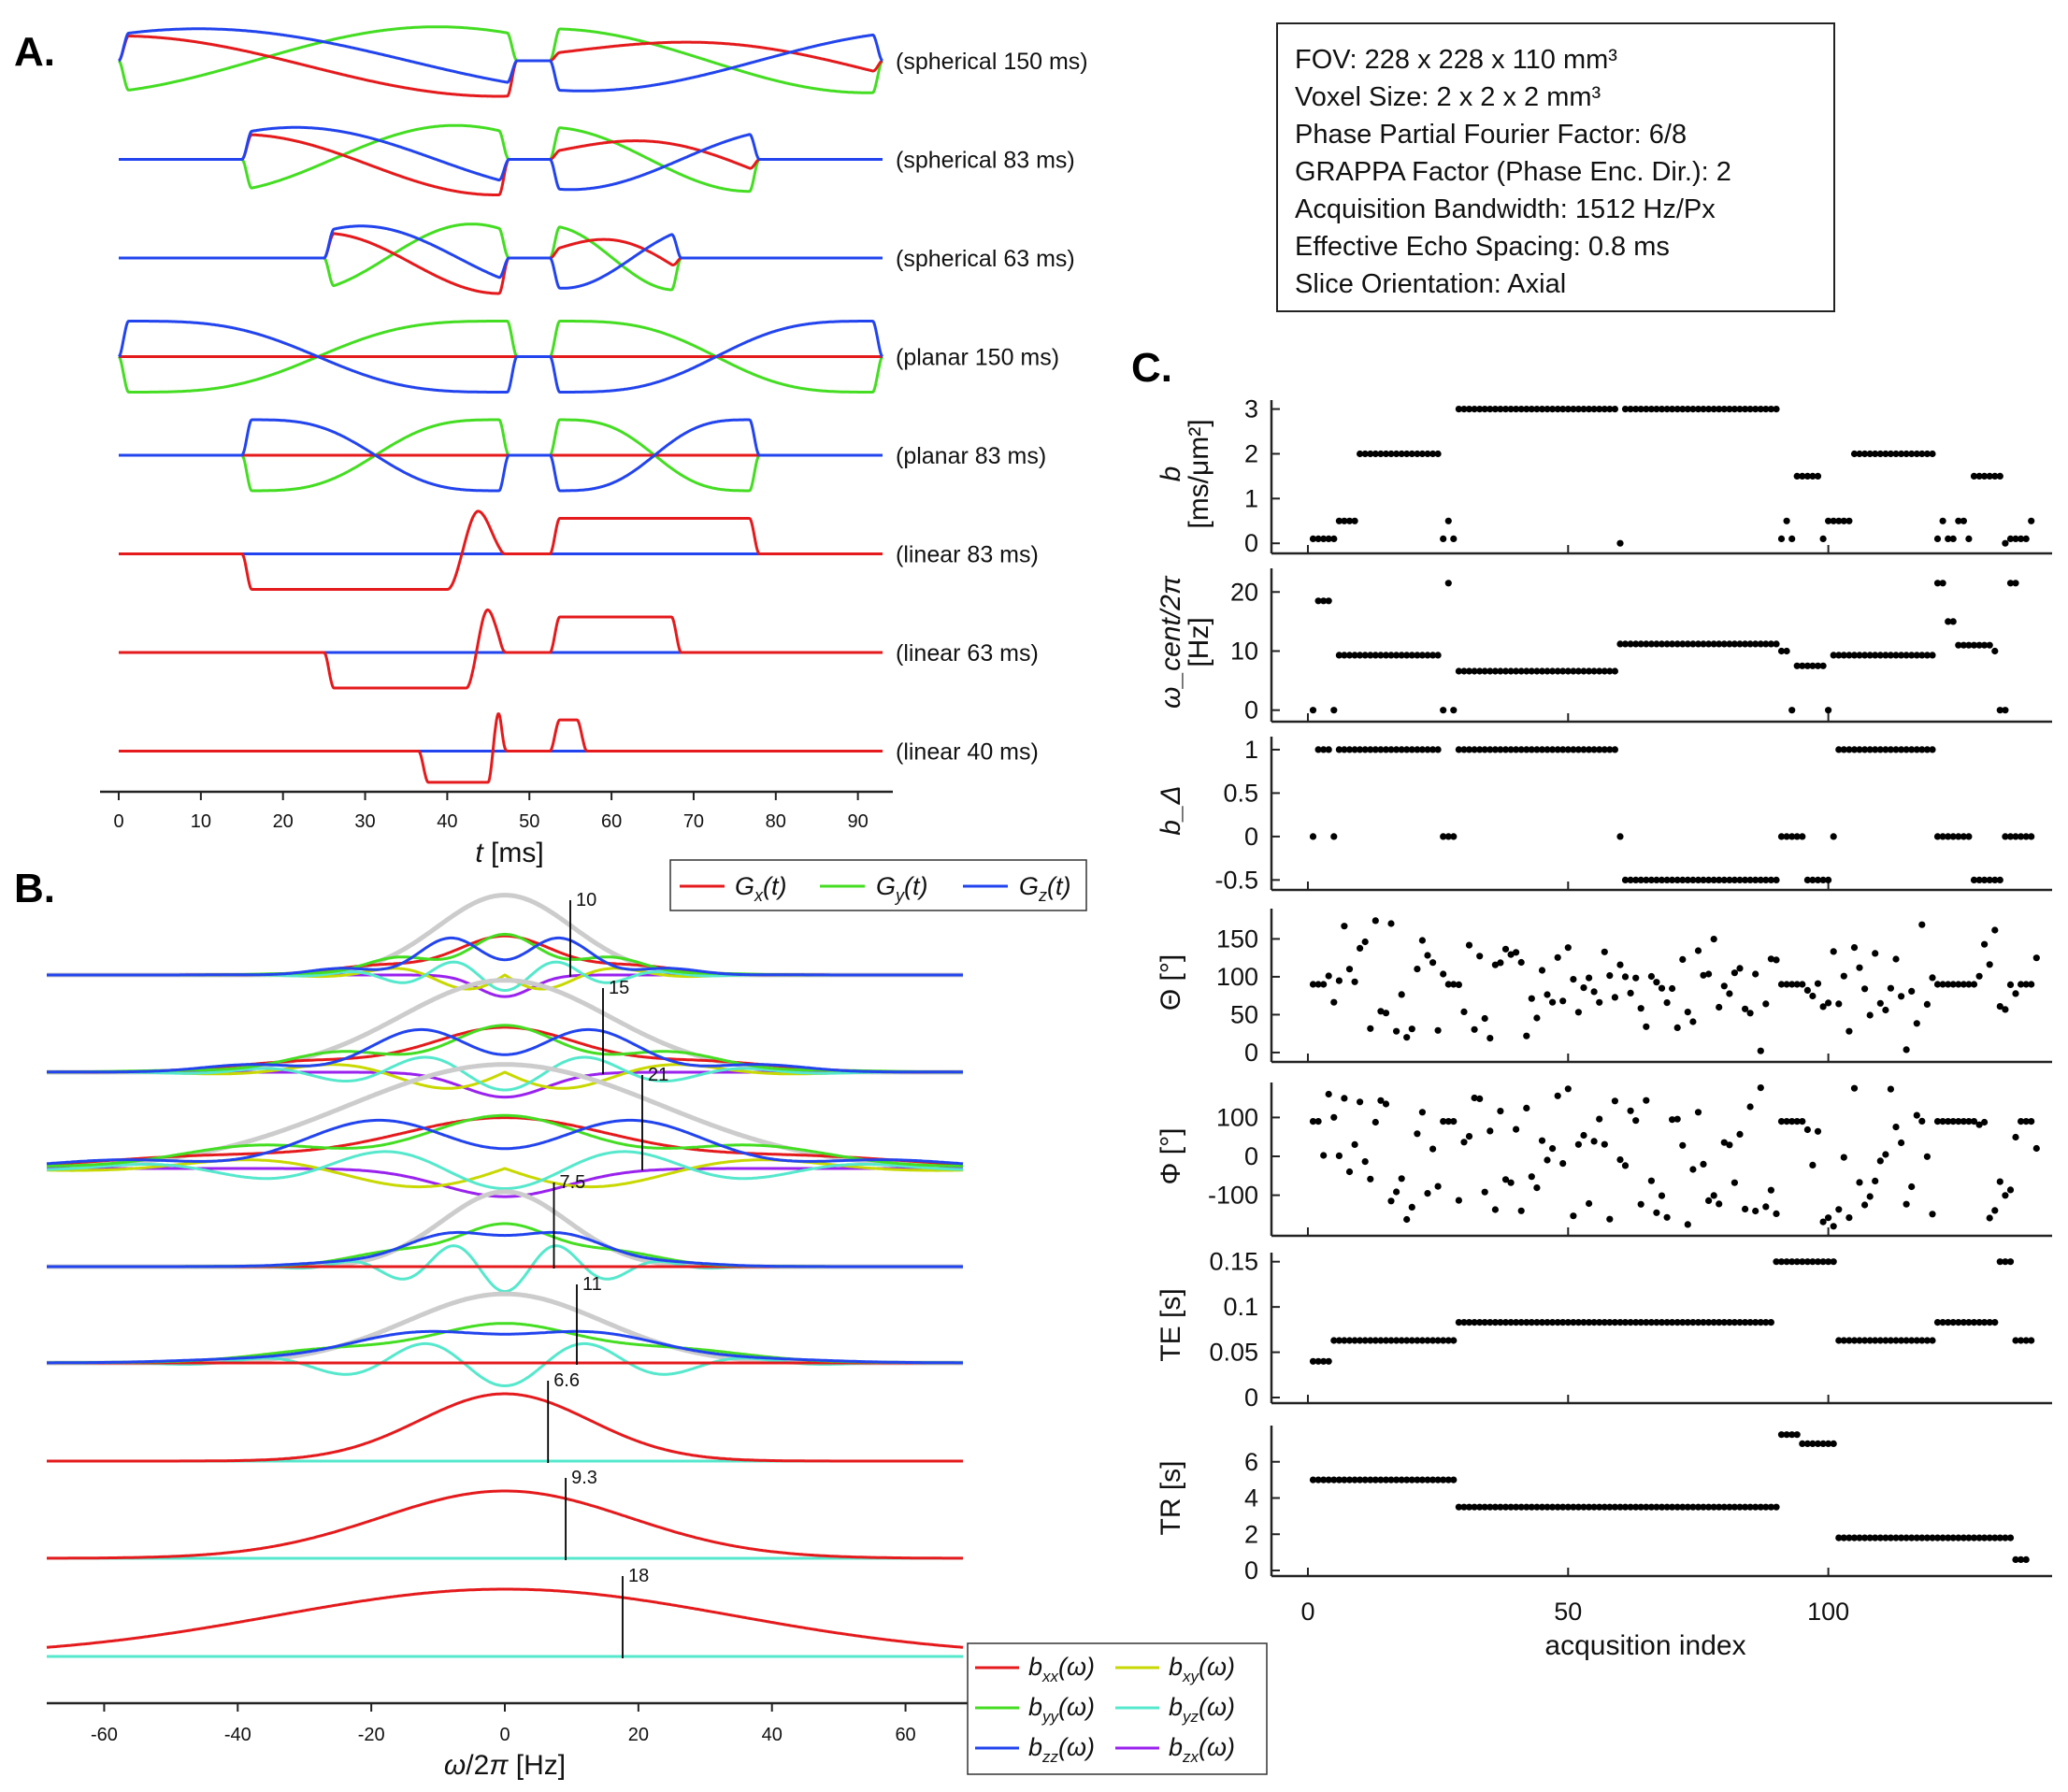 This screenshot has width=2068, height=1792. Describe the element at coordinates (1237, 939) in the screenshot. I see `c-ytick-label: 150` at that location.